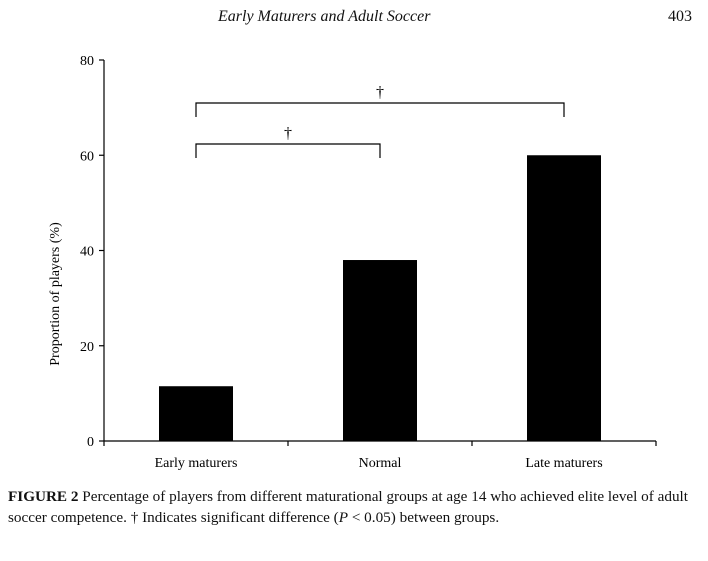 The width and height of the screenshot is (708, 561). I want to click on running-head: Early Maturers and Adult Soccer 403, so click(354, 19).